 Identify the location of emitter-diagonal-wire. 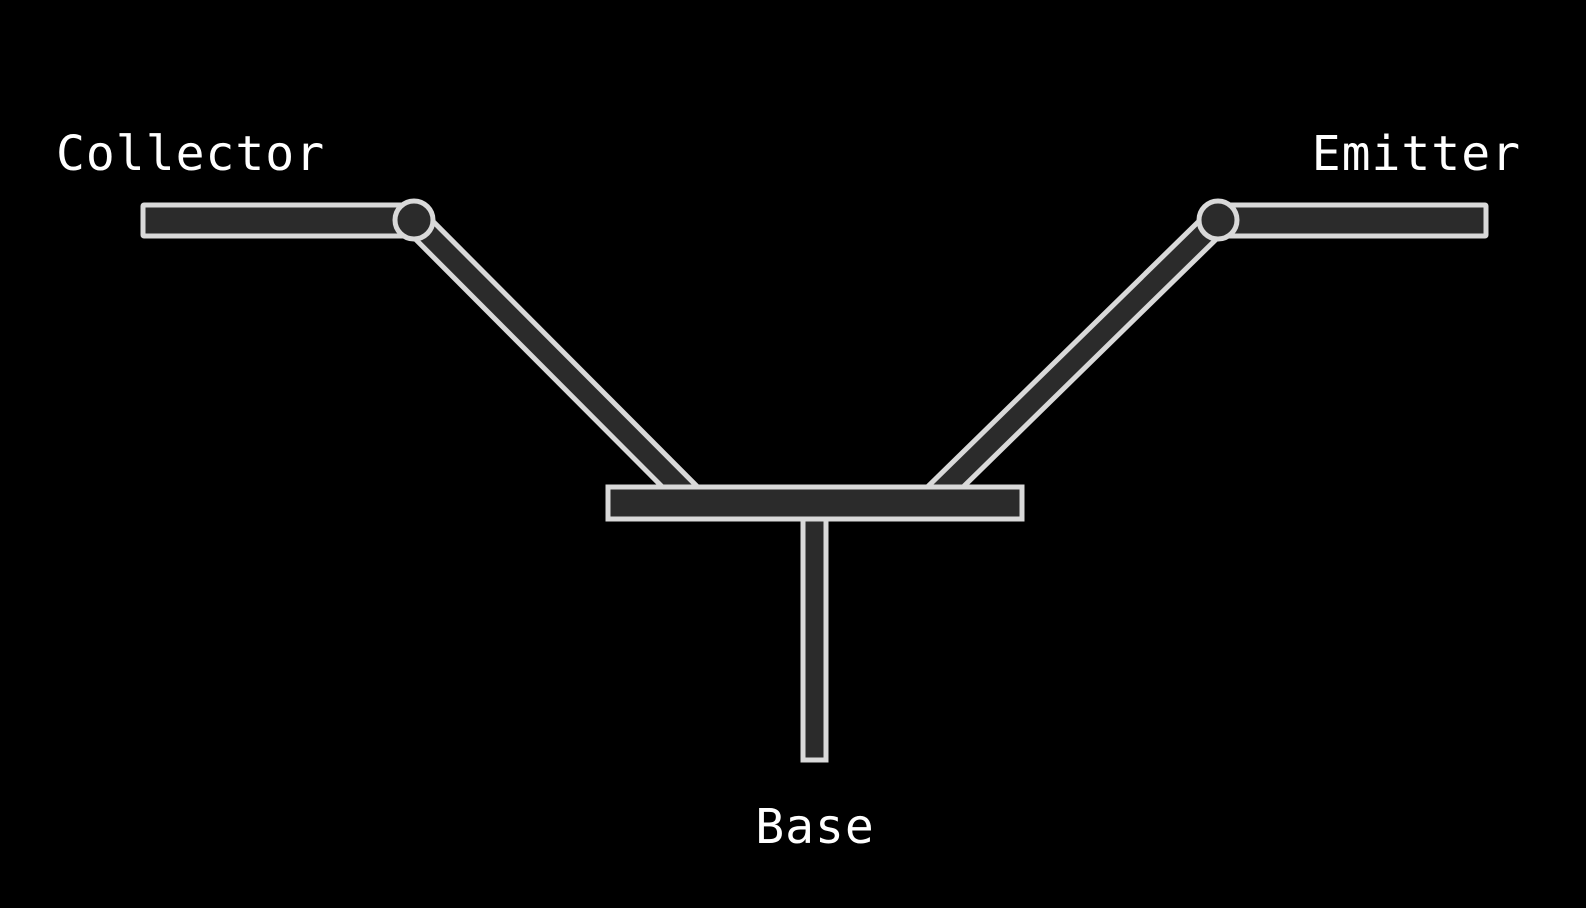
(1076, 358).